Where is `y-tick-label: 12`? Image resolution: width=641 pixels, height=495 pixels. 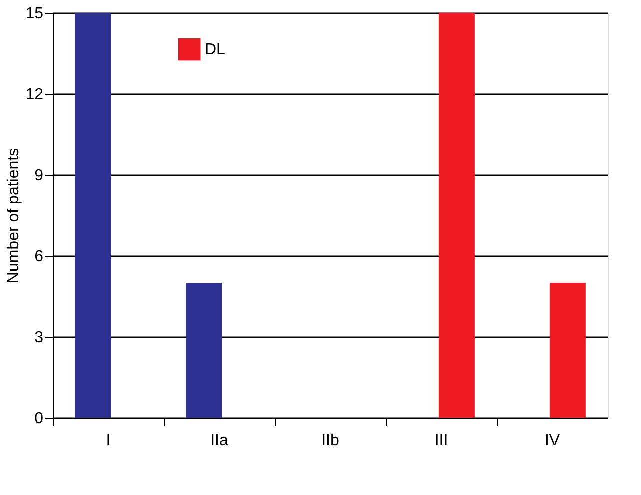 y-tick-label: 12 is located at coordinates (35, 95).